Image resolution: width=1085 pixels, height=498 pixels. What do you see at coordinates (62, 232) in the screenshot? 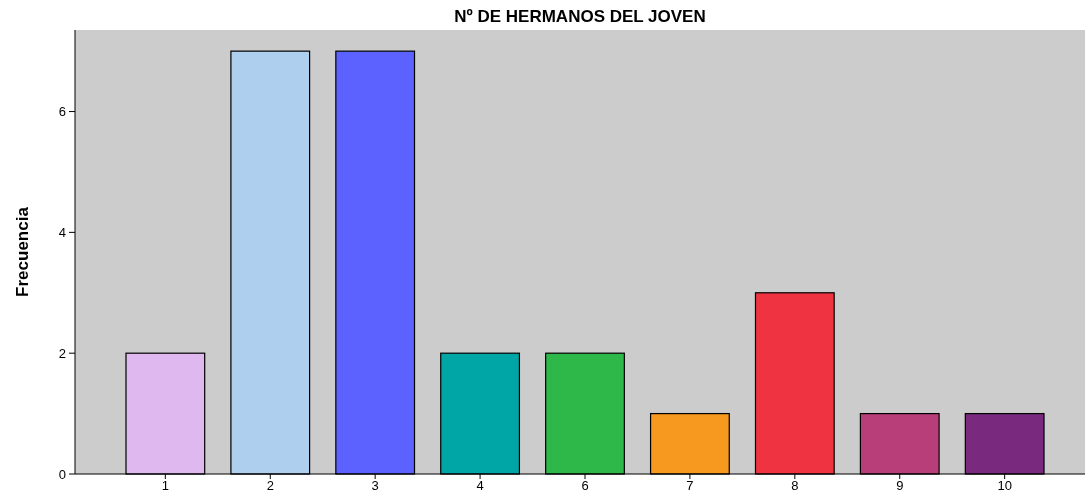
I see `y-tick-label: 4` at bounding box center [62, 232].